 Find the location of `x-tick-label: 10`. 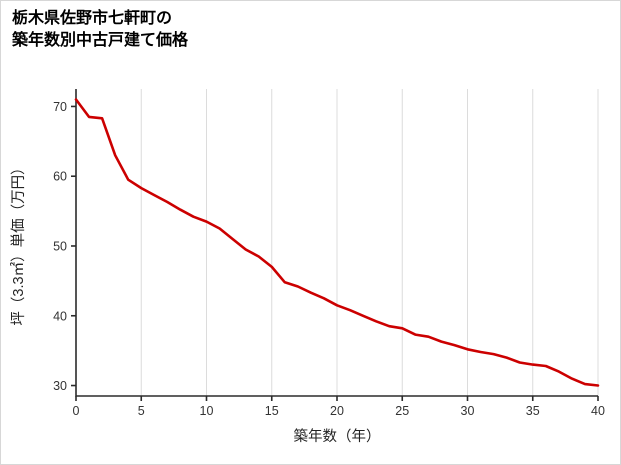

x-tick-label: 10 is located at coordinates (207, 411).